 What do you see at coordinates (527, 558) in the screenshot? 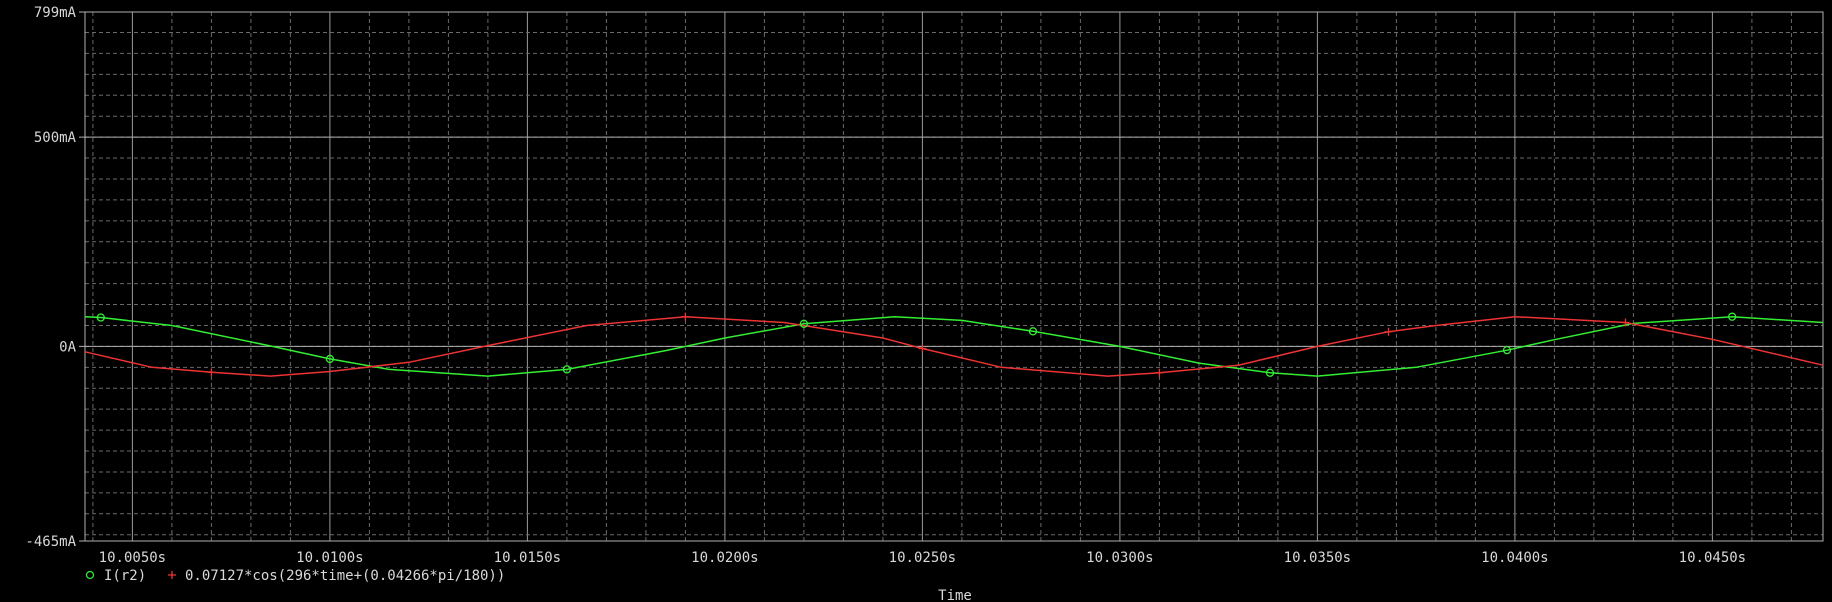
I see `x-tick-label: 10.0150s` at bounding box center [527, 558].